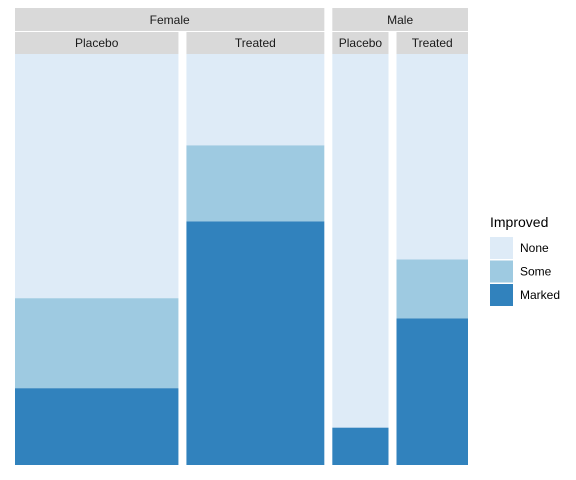 This screenshot has width=576, height=480. What do you see at coordinates (540, 295) in the screenshot?
I see `legend-label-marked: Marked` at bounding box center [540, 295].